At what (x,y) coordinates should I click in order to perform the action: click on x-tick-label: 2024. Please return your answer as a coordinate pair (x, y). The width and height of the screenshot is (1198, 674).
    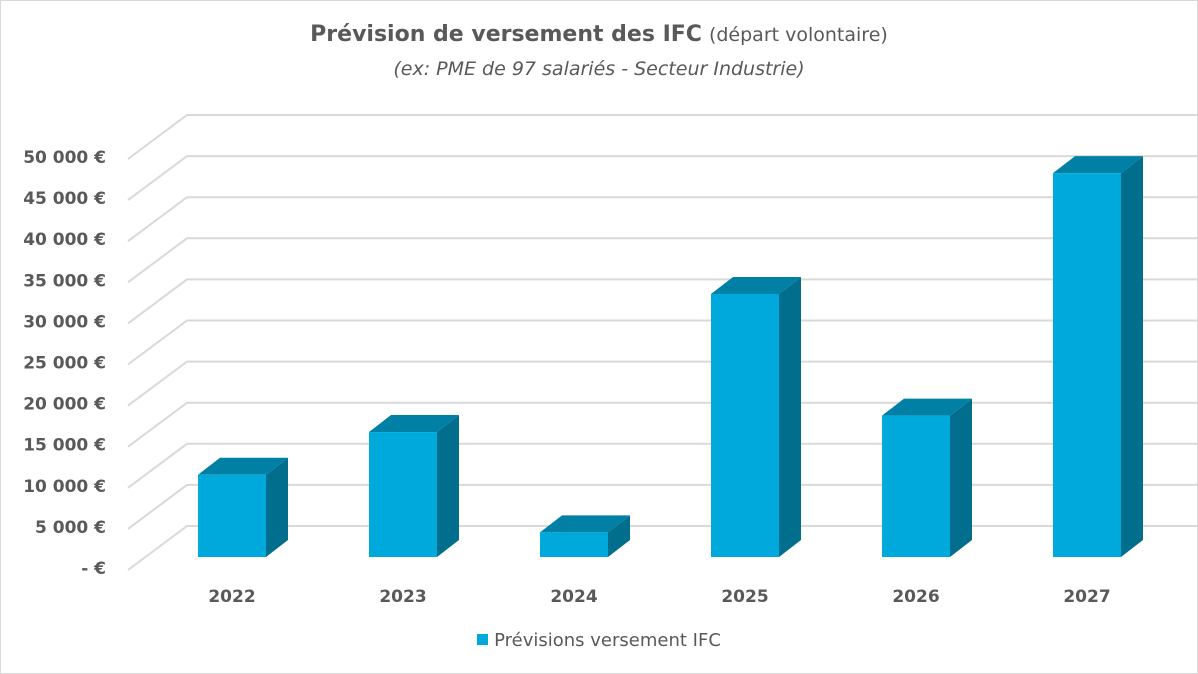
    Looking at the image, I should click on (573, 597).